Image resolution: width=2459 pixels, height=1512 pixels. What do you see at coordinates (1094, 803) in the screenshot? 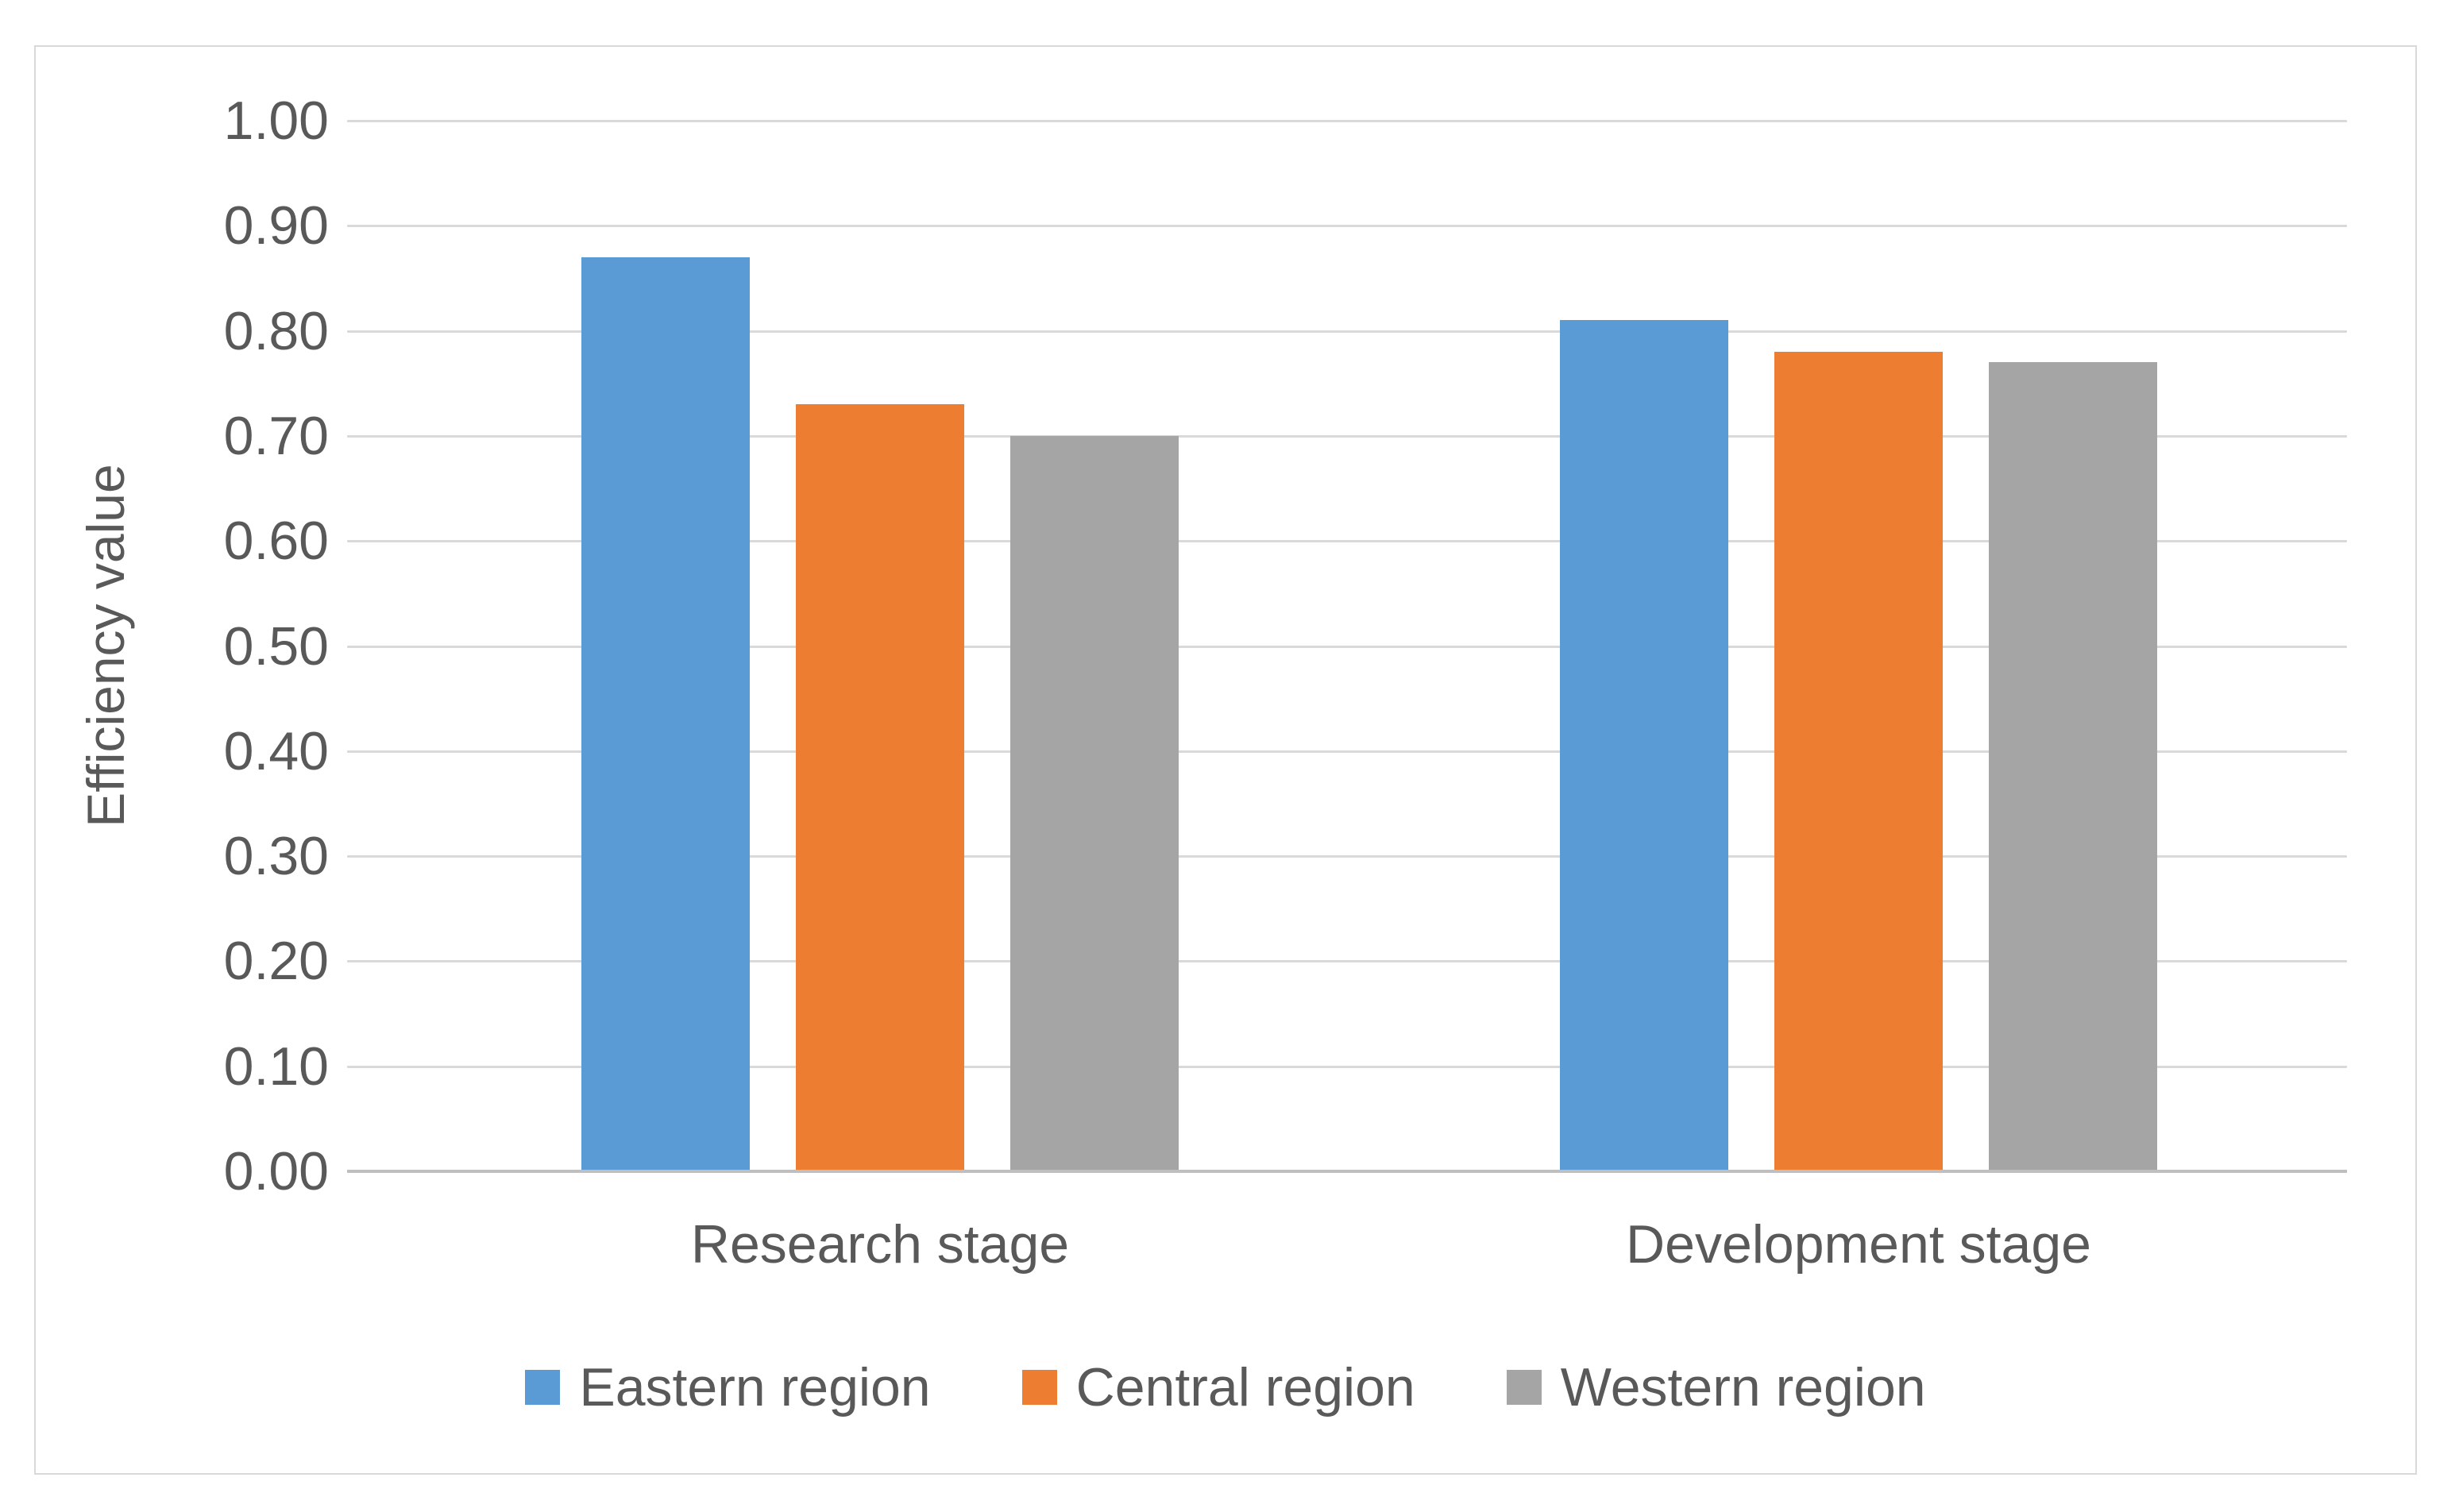
I see `bar-western-region-research-stage` at bounding box center [1094, 803].